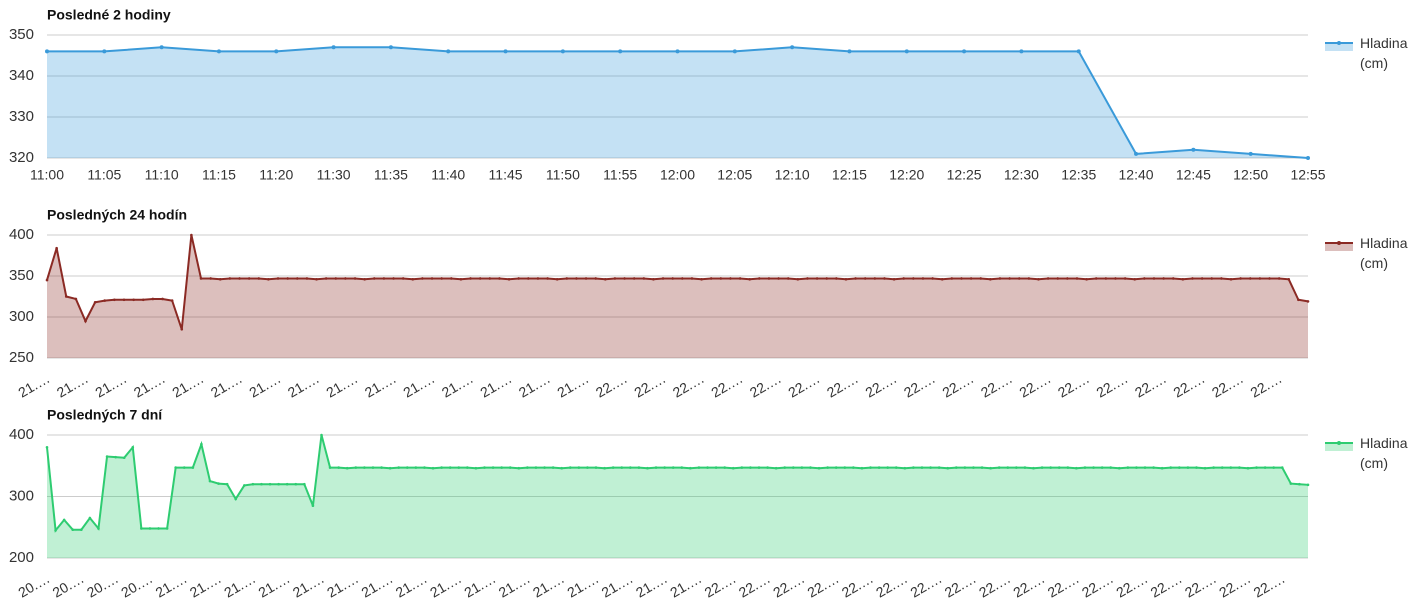  Describe the element at coordinates (162, 175) in the screenshot. I see `x-tick-label: 11:10` at that location.